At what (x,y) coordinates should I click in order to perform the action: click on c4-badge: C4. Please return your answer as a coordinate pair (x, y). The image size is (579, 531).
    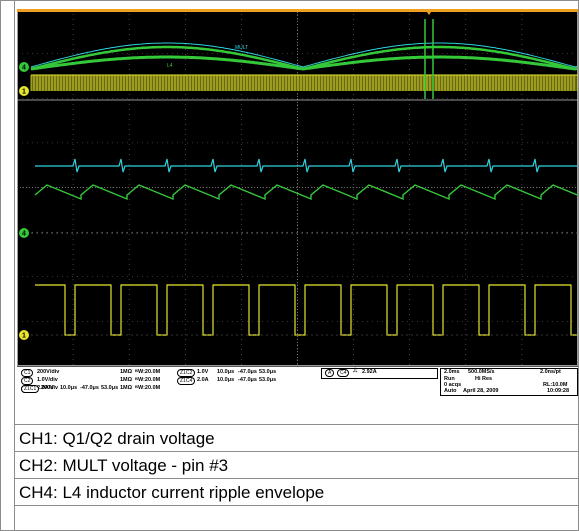
    Looking at the image, I should click on (27, 389).